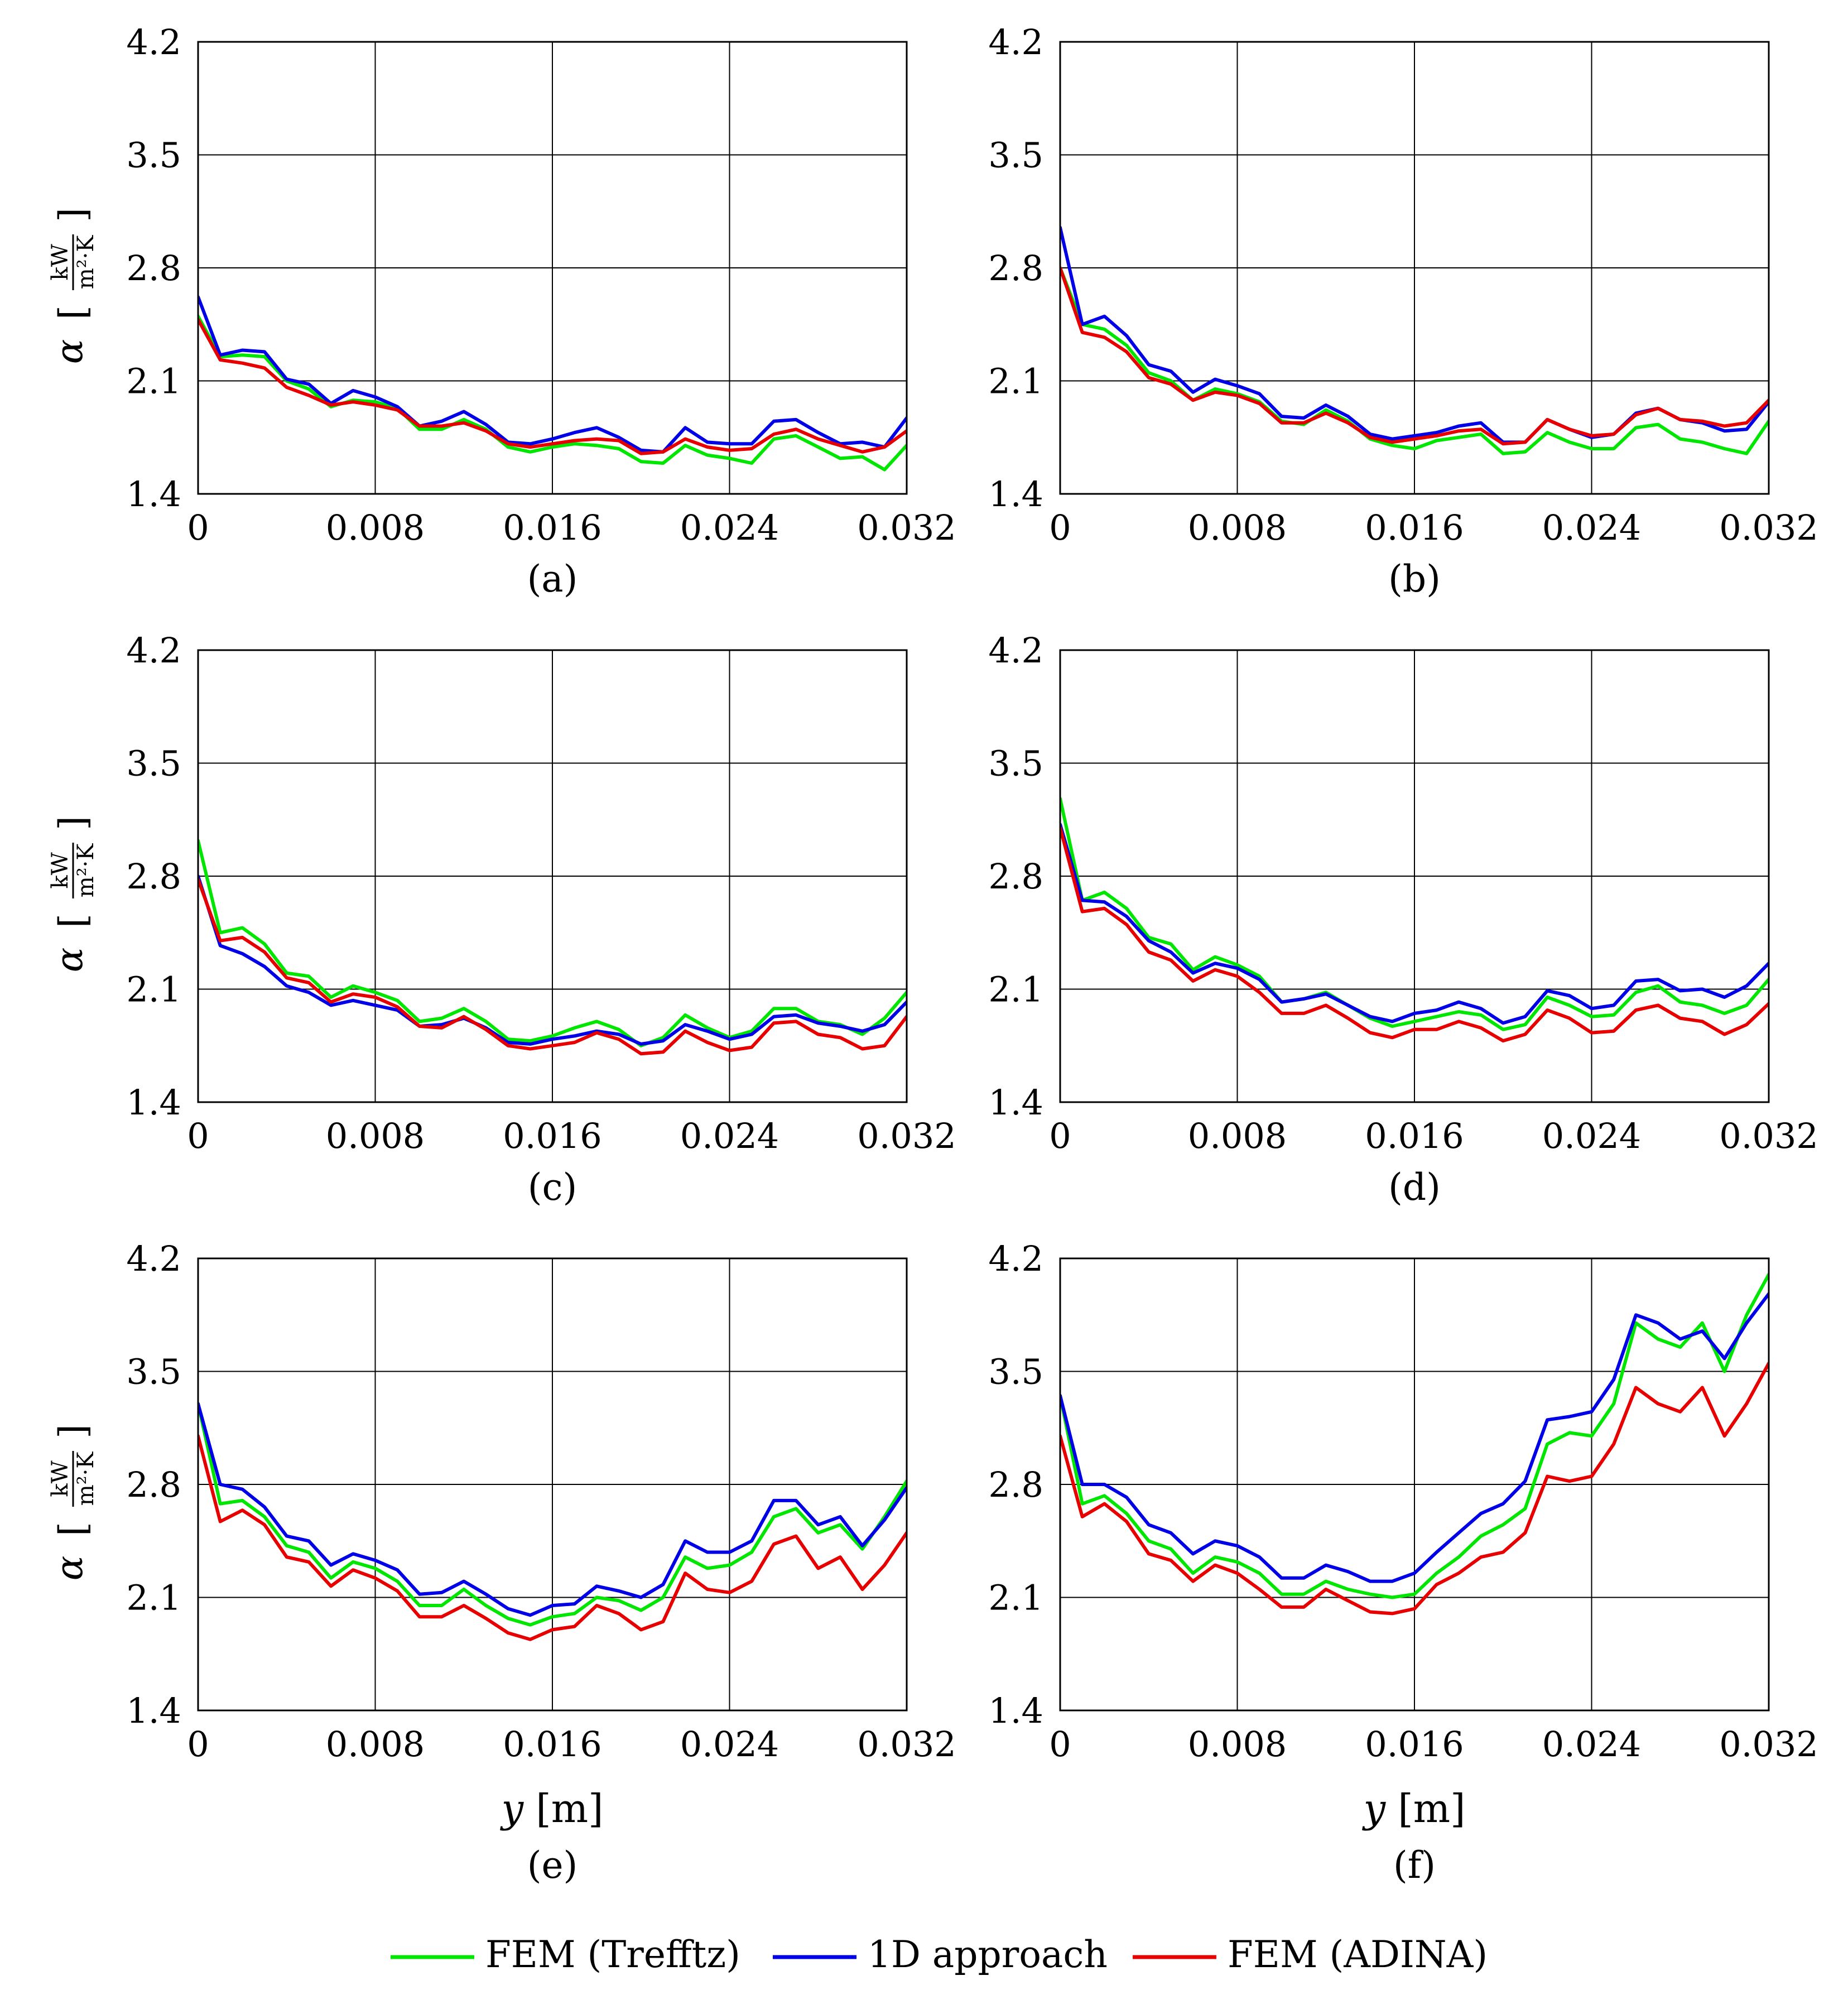 This screenshot has width=1848, height=2014. Describe the element at coordinates (988, 1954) in the screenshot. I see `legend-label: 1D approach` at that location.